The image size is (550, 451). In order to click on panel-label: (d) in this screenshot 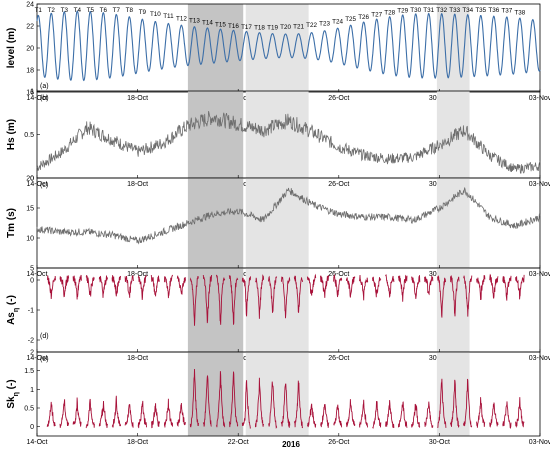, I will do `click(44, 336)`.